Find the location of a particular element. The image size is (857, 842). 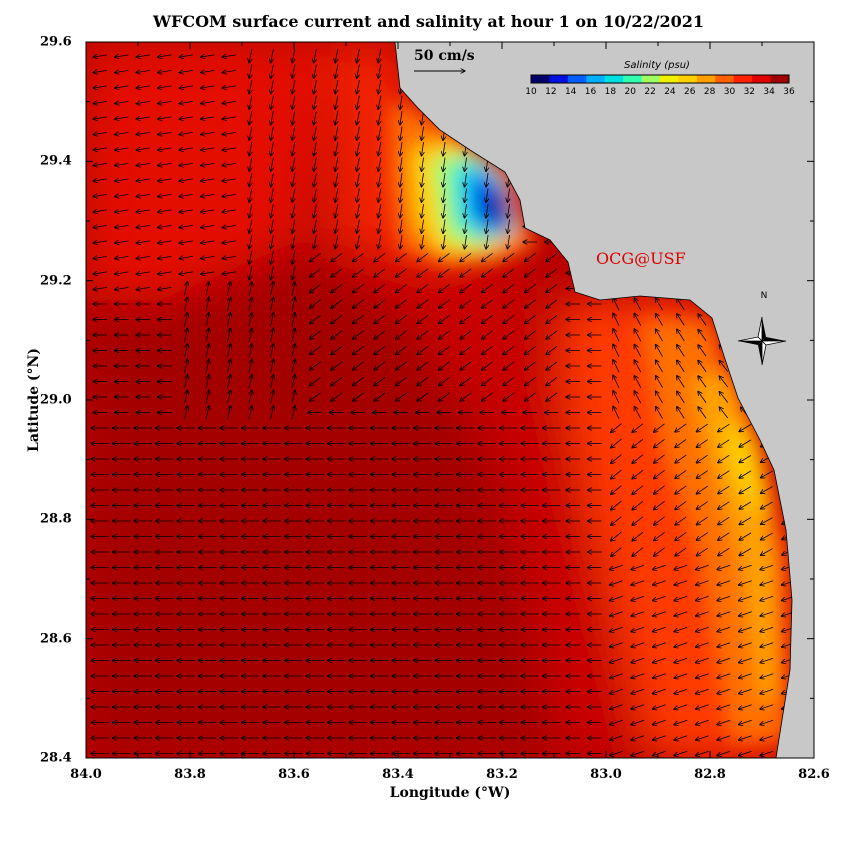

colorbar-tick-label: 24 is located at coordinates (670, 92).